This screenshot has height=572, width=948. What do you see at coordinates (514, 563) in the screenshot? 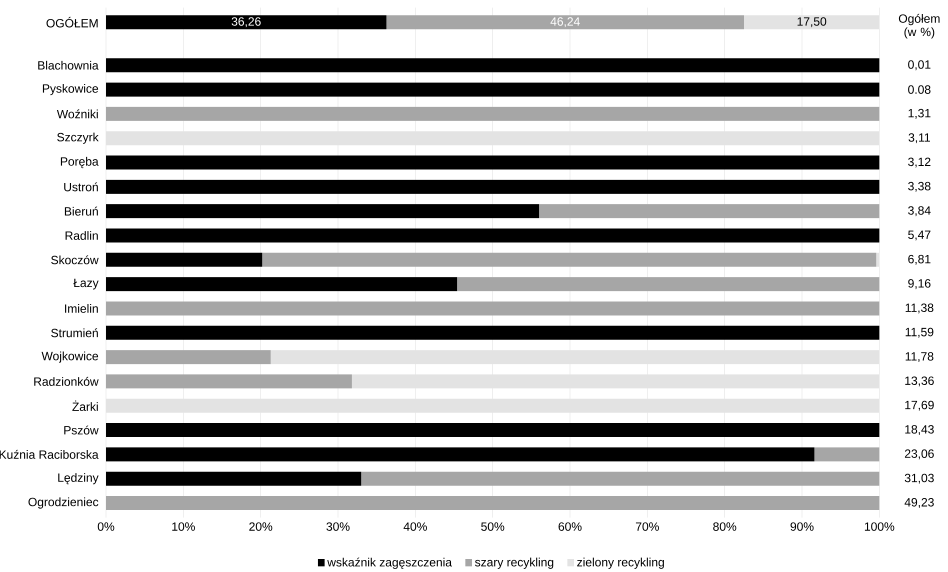
I see `legend-label: szary recykling` at bounding box center [514, 563].